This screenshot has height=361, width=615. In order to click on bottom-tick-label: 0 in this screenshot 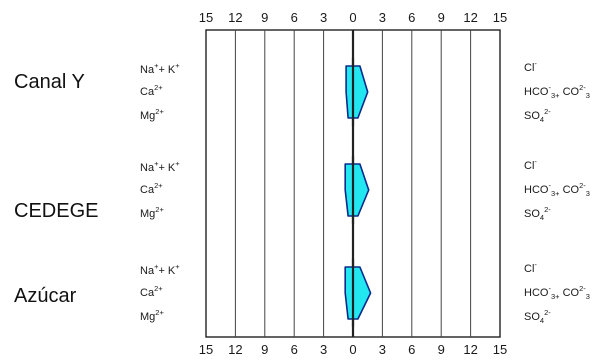, I will do `click(352, 349)`.